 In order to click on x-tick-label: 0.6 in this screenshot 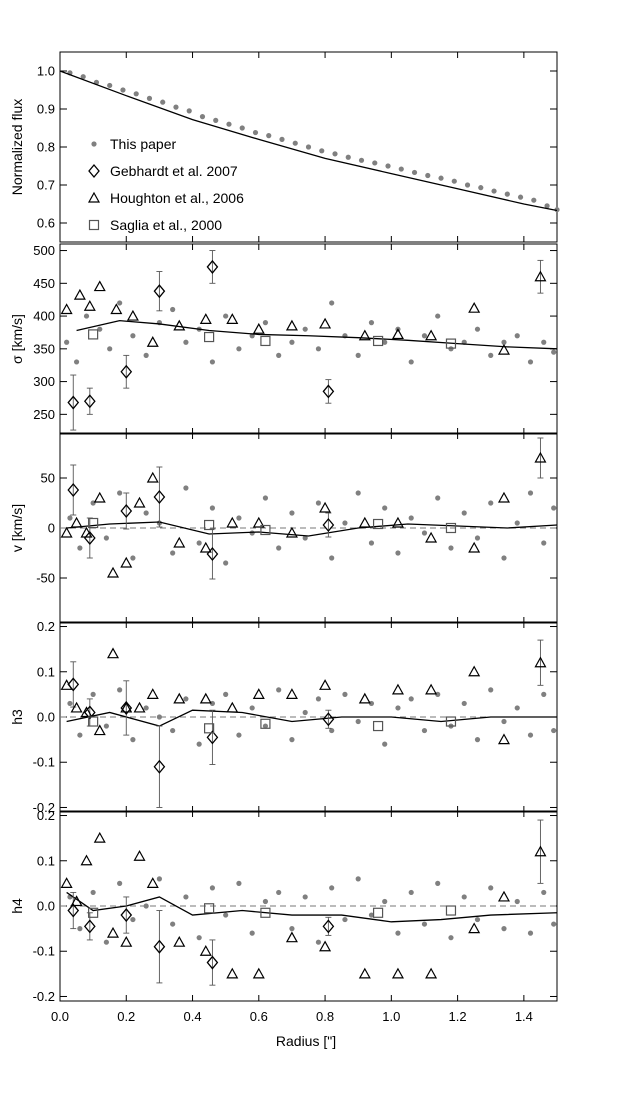, I will do `click(259, 1016)`.